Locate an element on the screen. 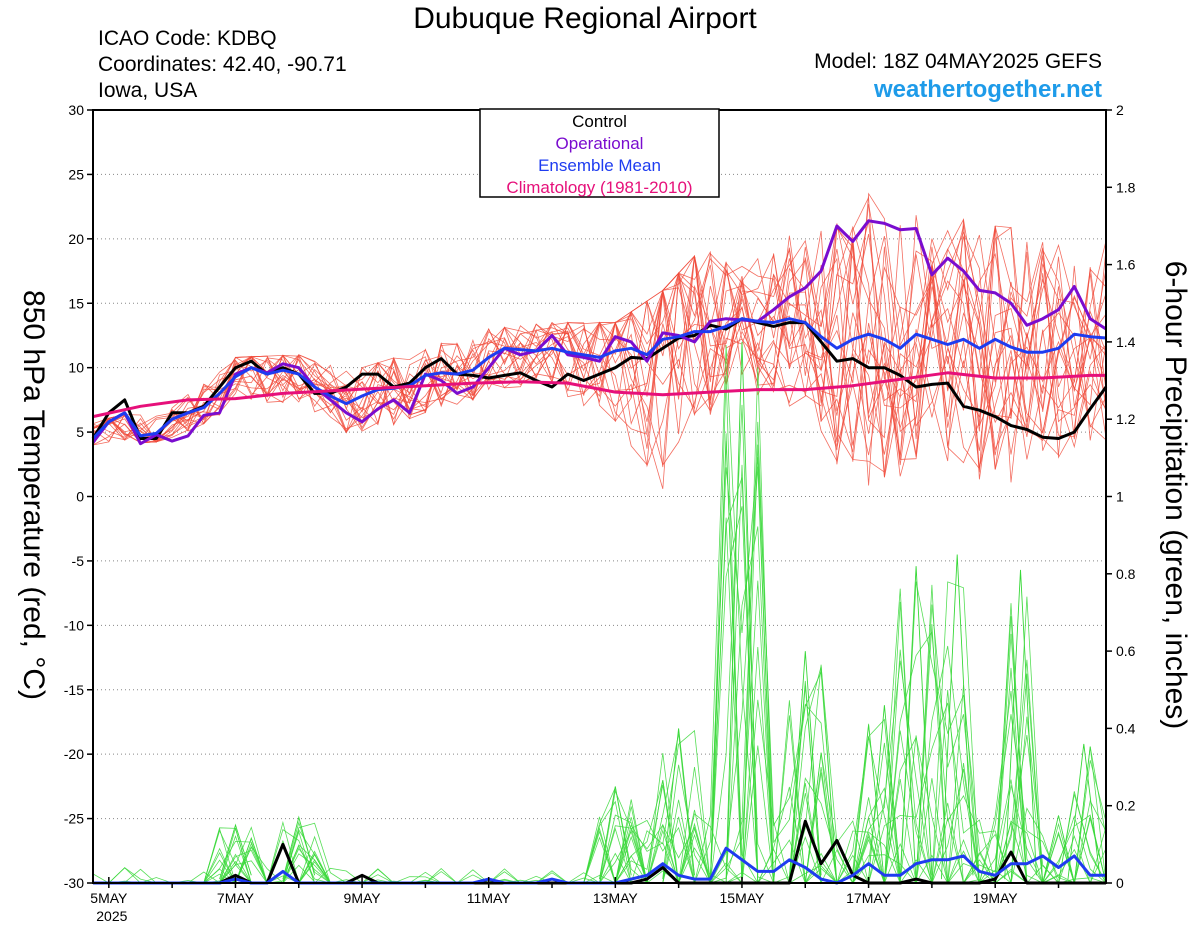 The height and width of the screenshot is (927, 1200). x-tick-label: 17MAY is located at coordinates (869, 898).